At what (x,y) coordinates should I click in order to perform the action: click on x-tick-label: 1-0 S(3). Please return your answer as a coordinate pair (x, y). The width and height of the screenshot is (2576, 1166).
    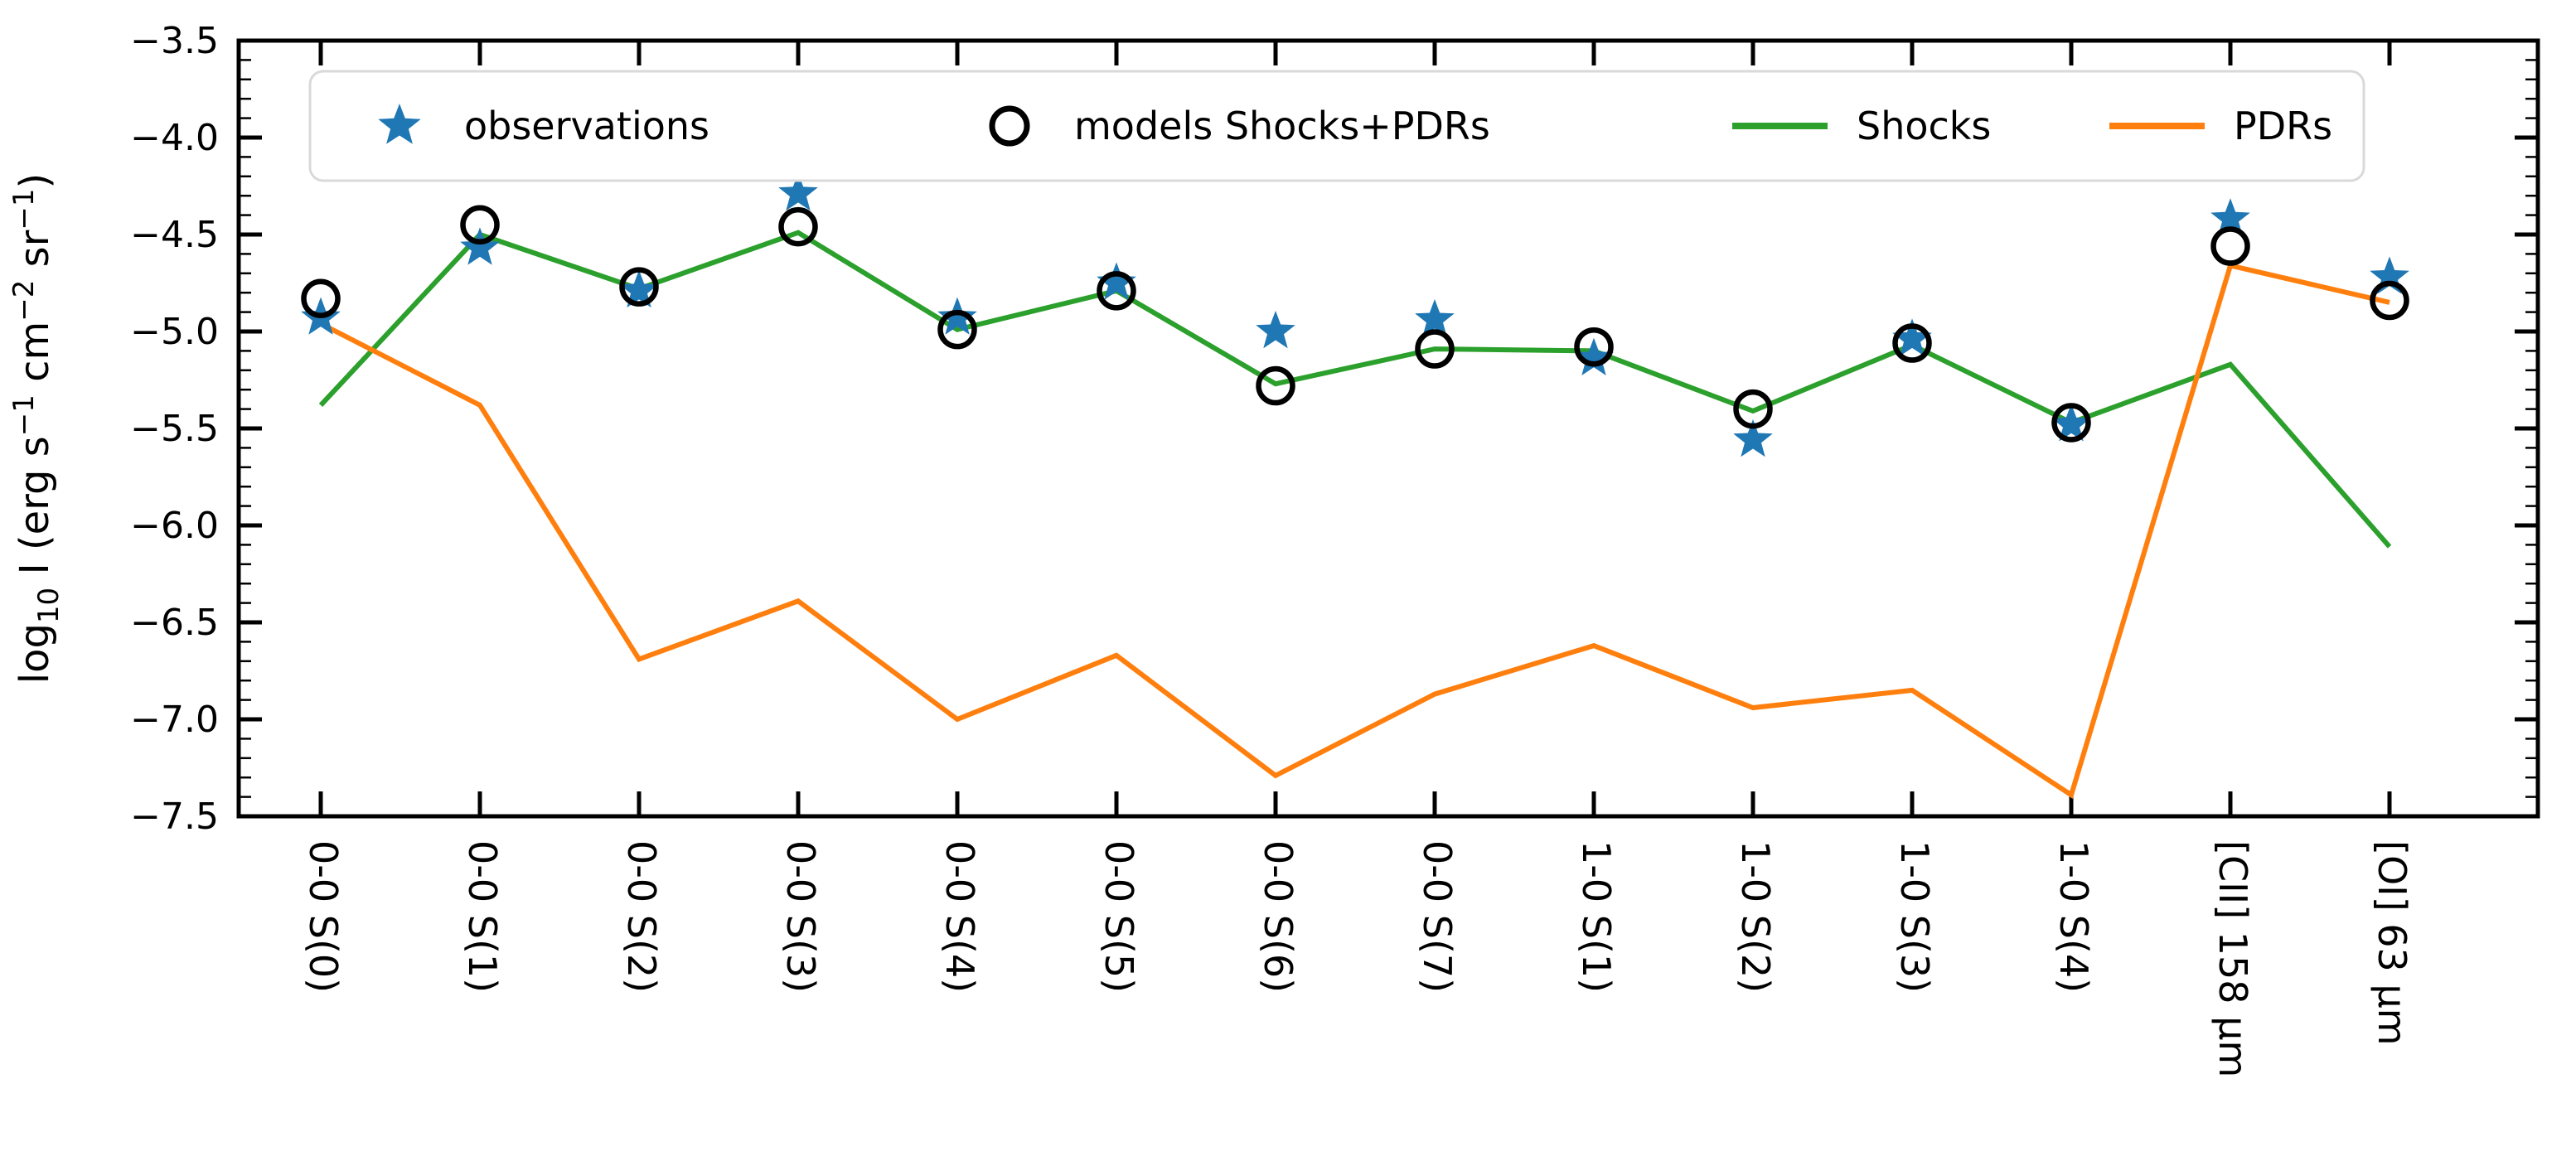
    Looking at the image, I should click on (1914, 917).